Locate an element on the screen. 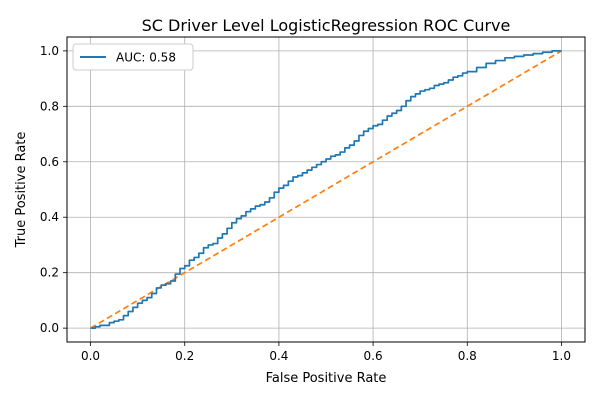  legend-label: AUC: 0.58 is located at coordinates (146, 58).